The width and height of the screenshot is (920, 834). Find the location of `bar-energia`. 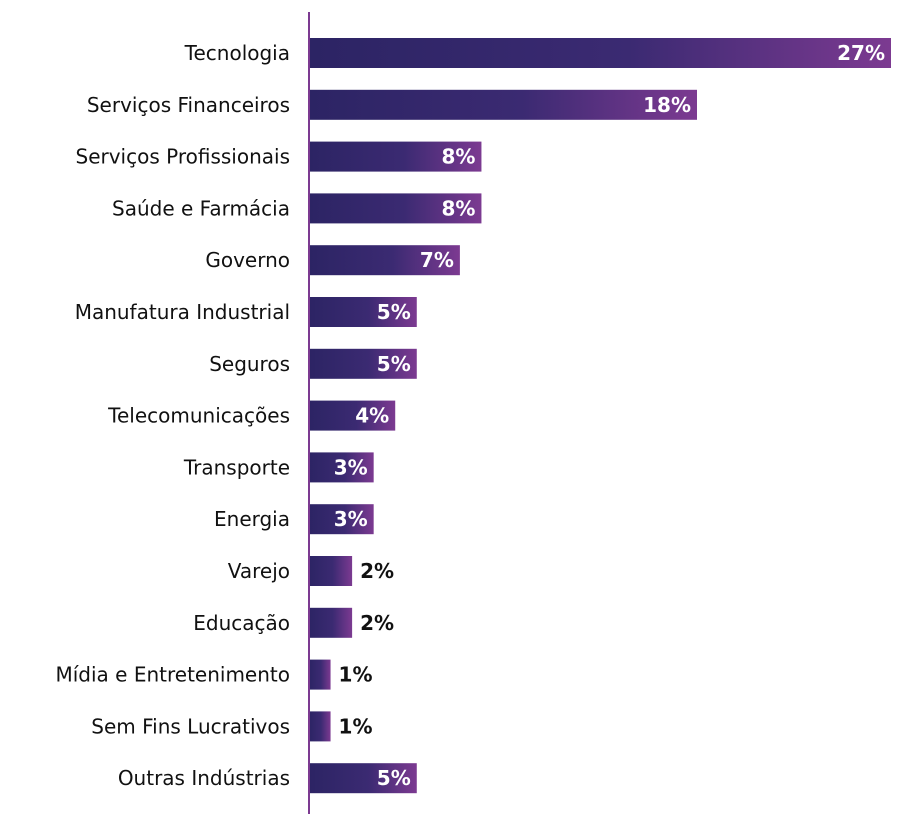

bar-energia is located at coordinates (341, 519).